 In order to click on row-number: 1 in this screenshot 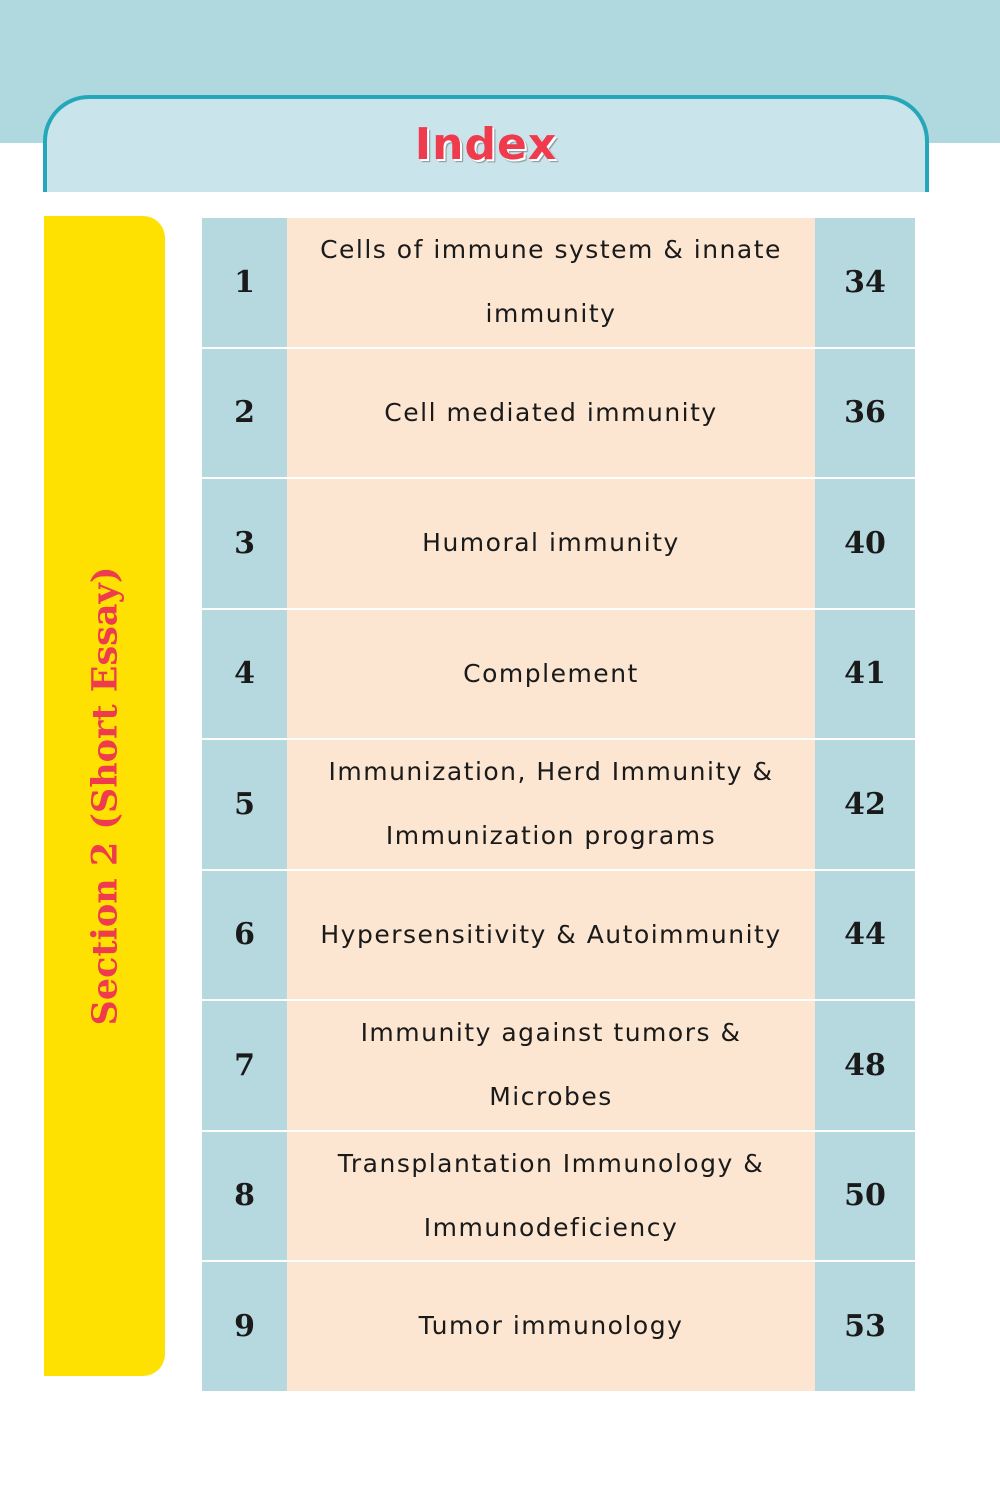, I will do `click(244, 282)`.